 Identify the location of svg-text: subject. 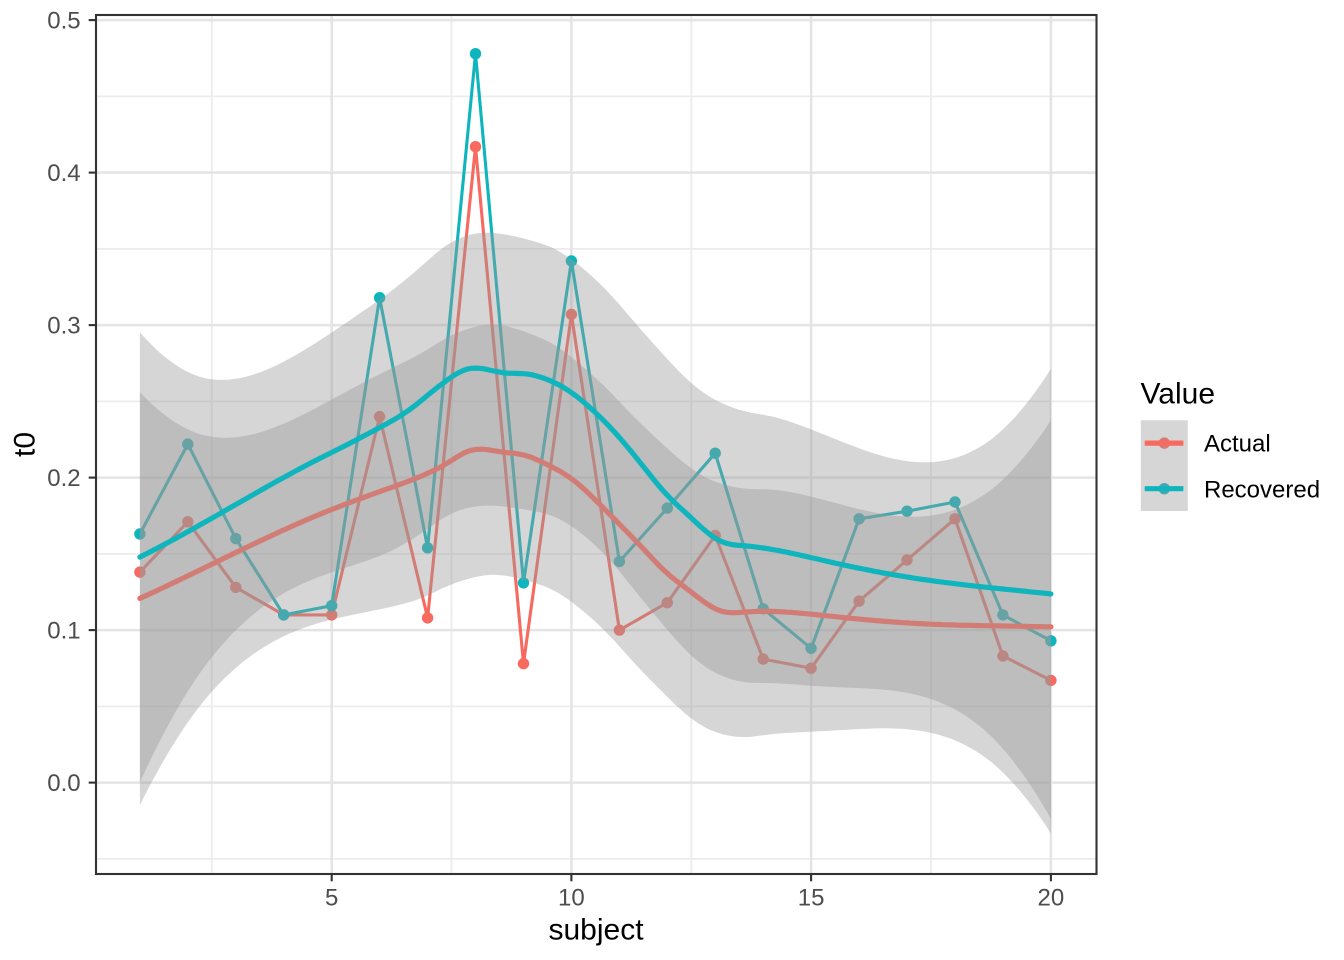
(596, 930).